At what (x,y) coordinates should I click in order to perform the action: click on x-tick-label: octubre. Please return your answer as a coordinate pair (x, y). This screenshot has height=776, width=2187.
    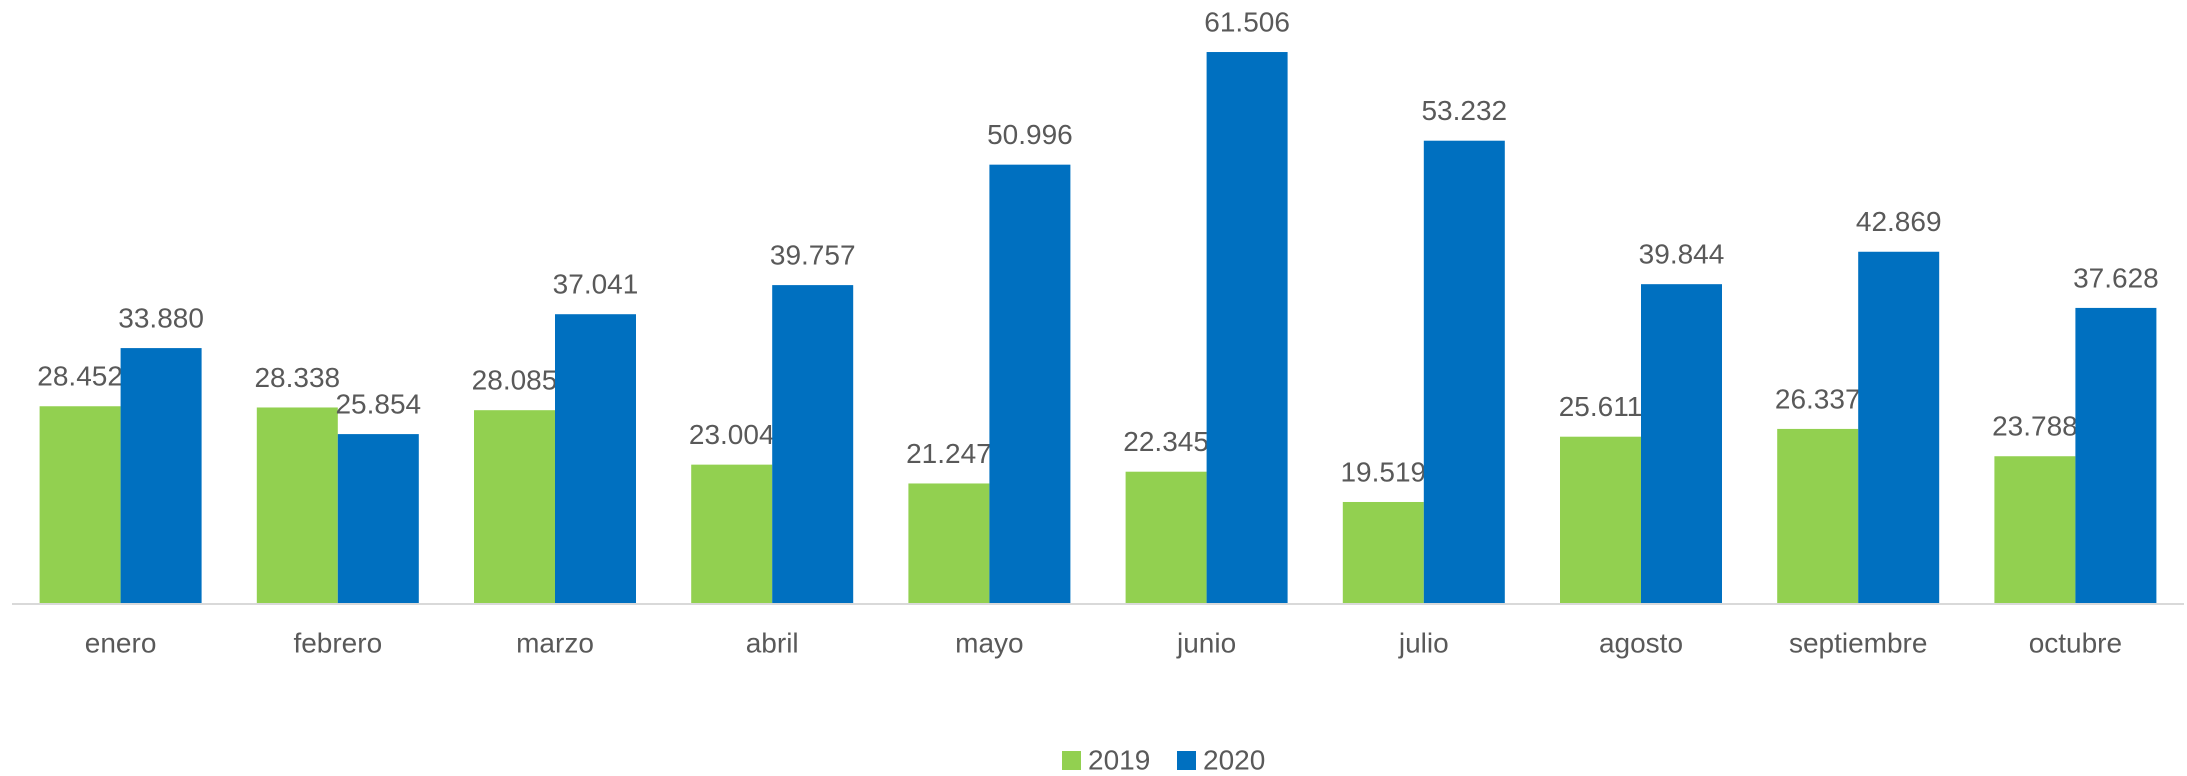
    Looking at the image, I should click on (2075, 642).